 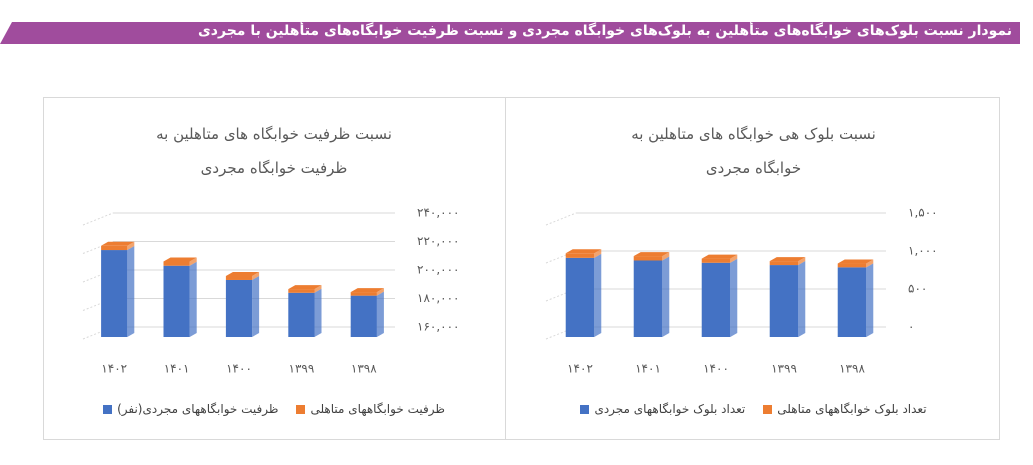 I want to click on legend-item: ظرفیت خوابگاههای متاهلی, so click(x=370, y=409).